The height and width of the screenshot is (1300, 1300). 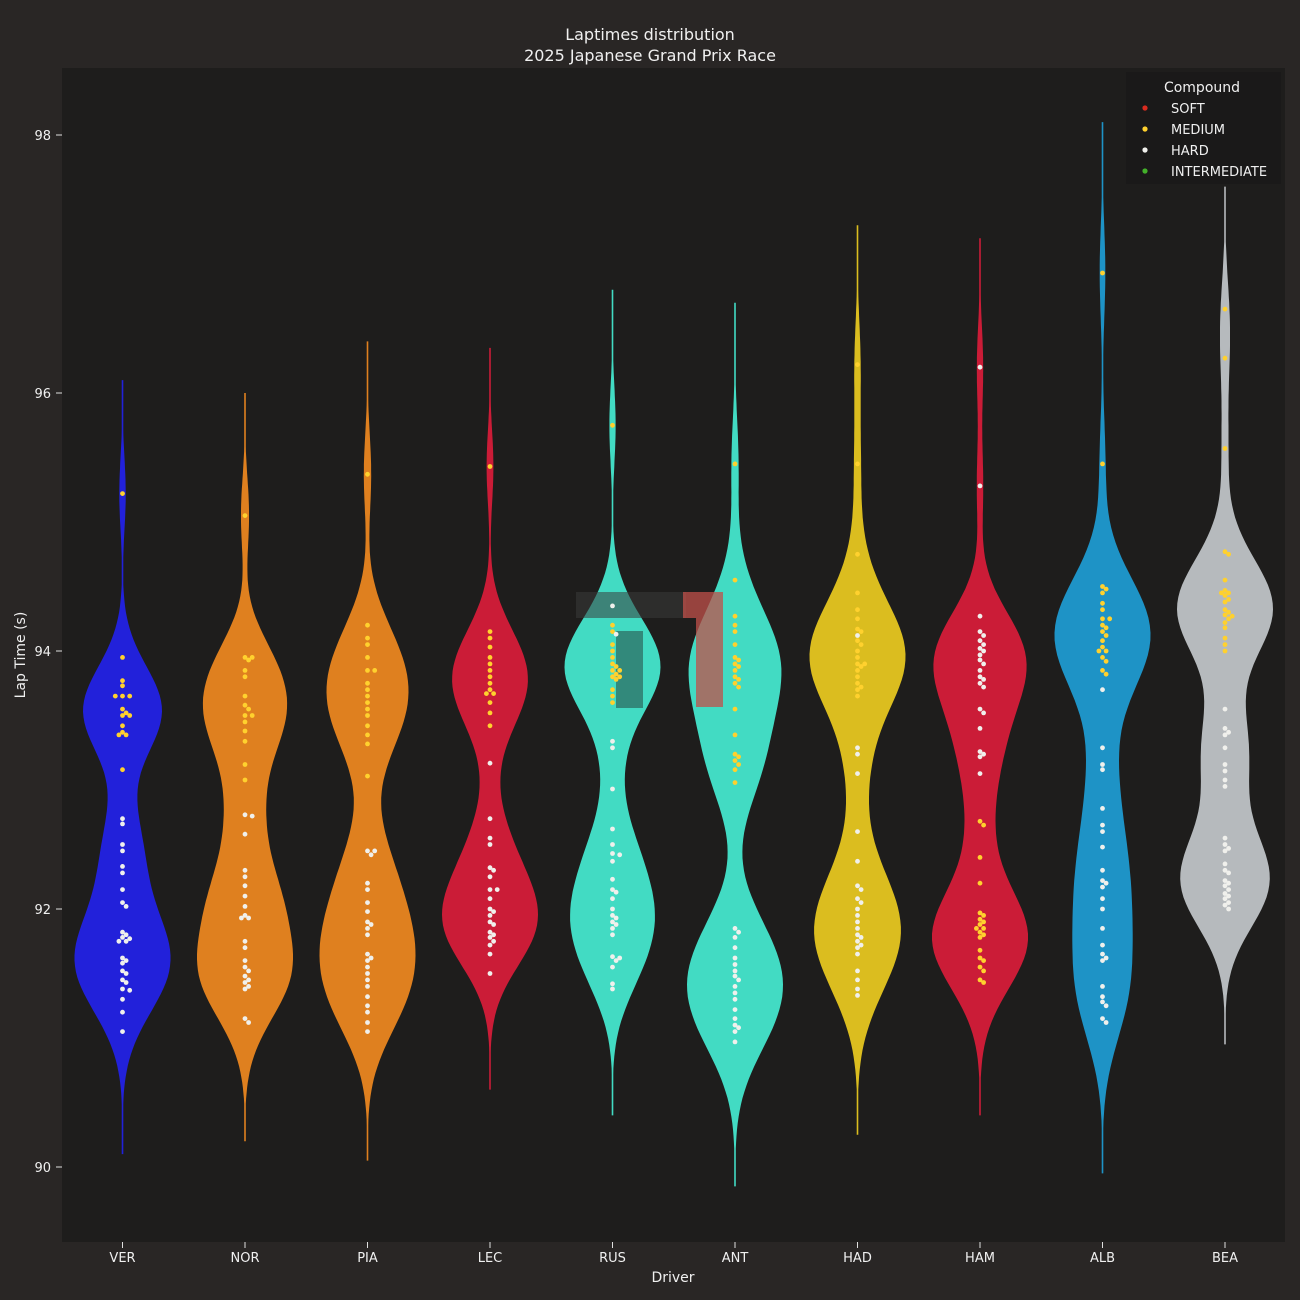 I want to click on x-axis: VER NOR PIA LEC RUS ANT HAD HAM ALB BEA, so click(x=673, y=1254).